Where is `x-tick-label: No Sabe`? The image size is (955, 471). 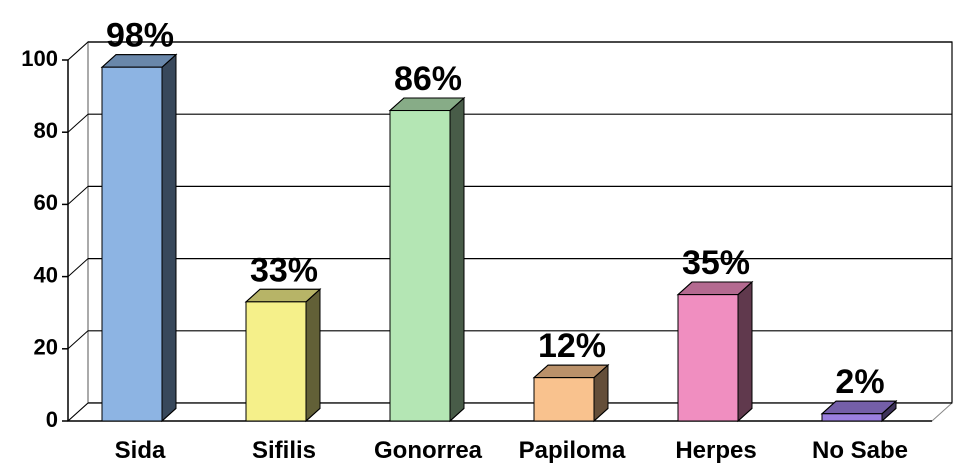
x-tick-label: No Sabe is located at coordinates (860, 450).